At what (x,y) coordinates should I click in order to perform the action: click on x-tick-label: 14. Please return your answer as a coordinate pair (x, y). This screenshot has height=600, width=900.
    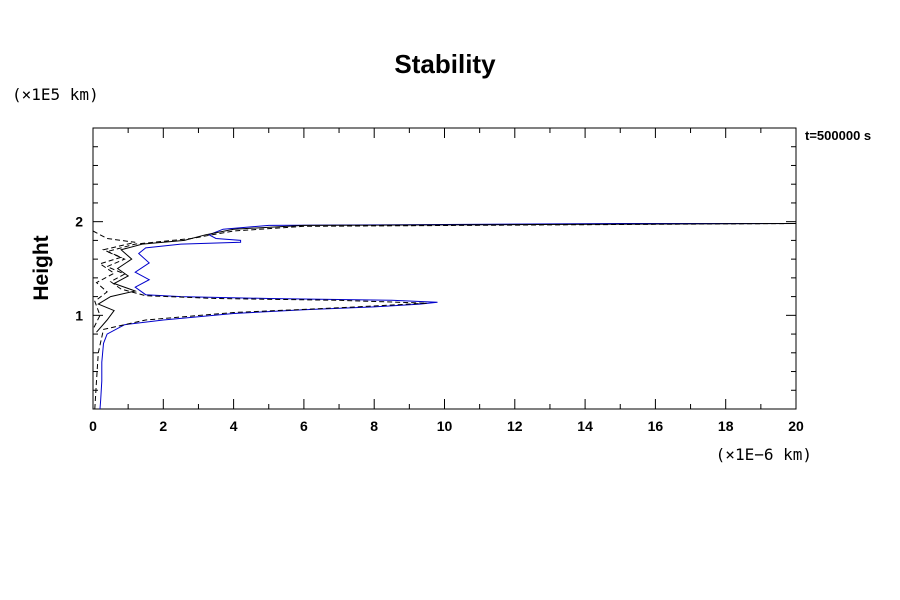
    Looking at the image, I should click on (585, 426).